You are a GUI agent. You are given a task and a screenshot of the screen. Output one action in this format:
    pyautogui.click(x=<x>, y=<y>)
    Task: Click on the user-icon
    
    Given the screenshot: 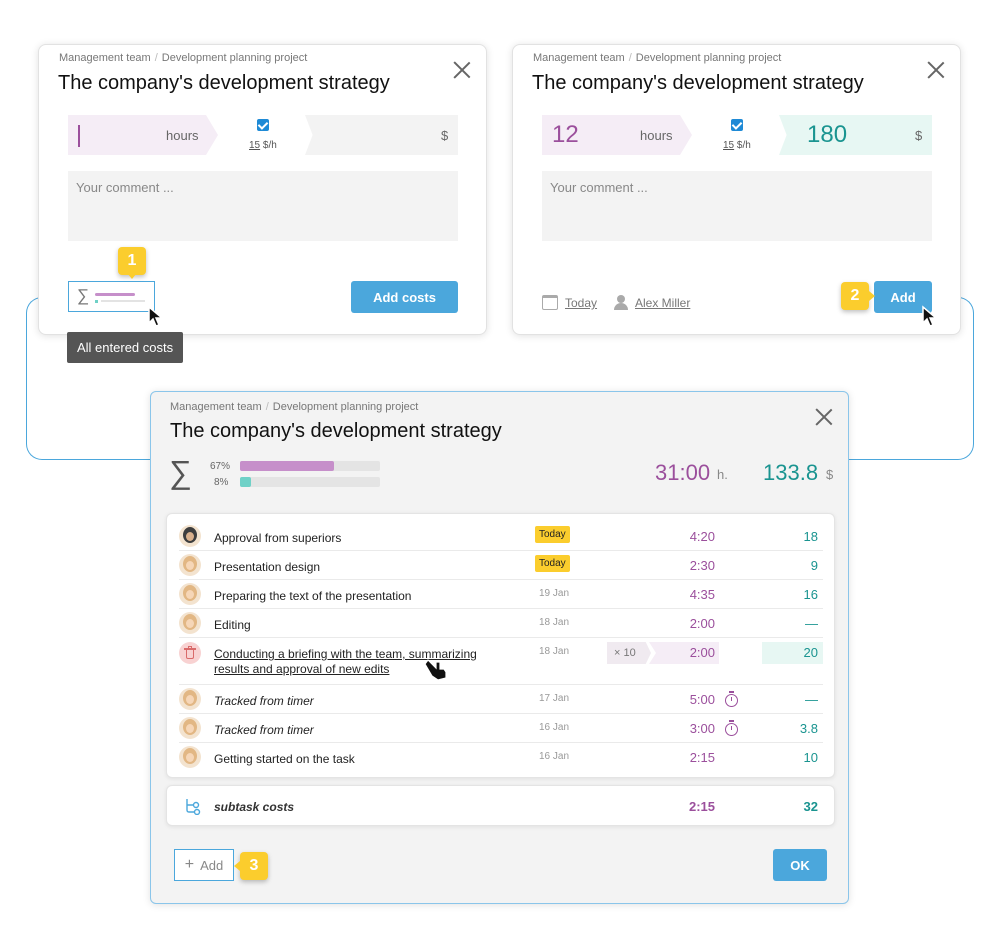 What is the action you would take?
    pyautogui.click(x=621, y=302)
    